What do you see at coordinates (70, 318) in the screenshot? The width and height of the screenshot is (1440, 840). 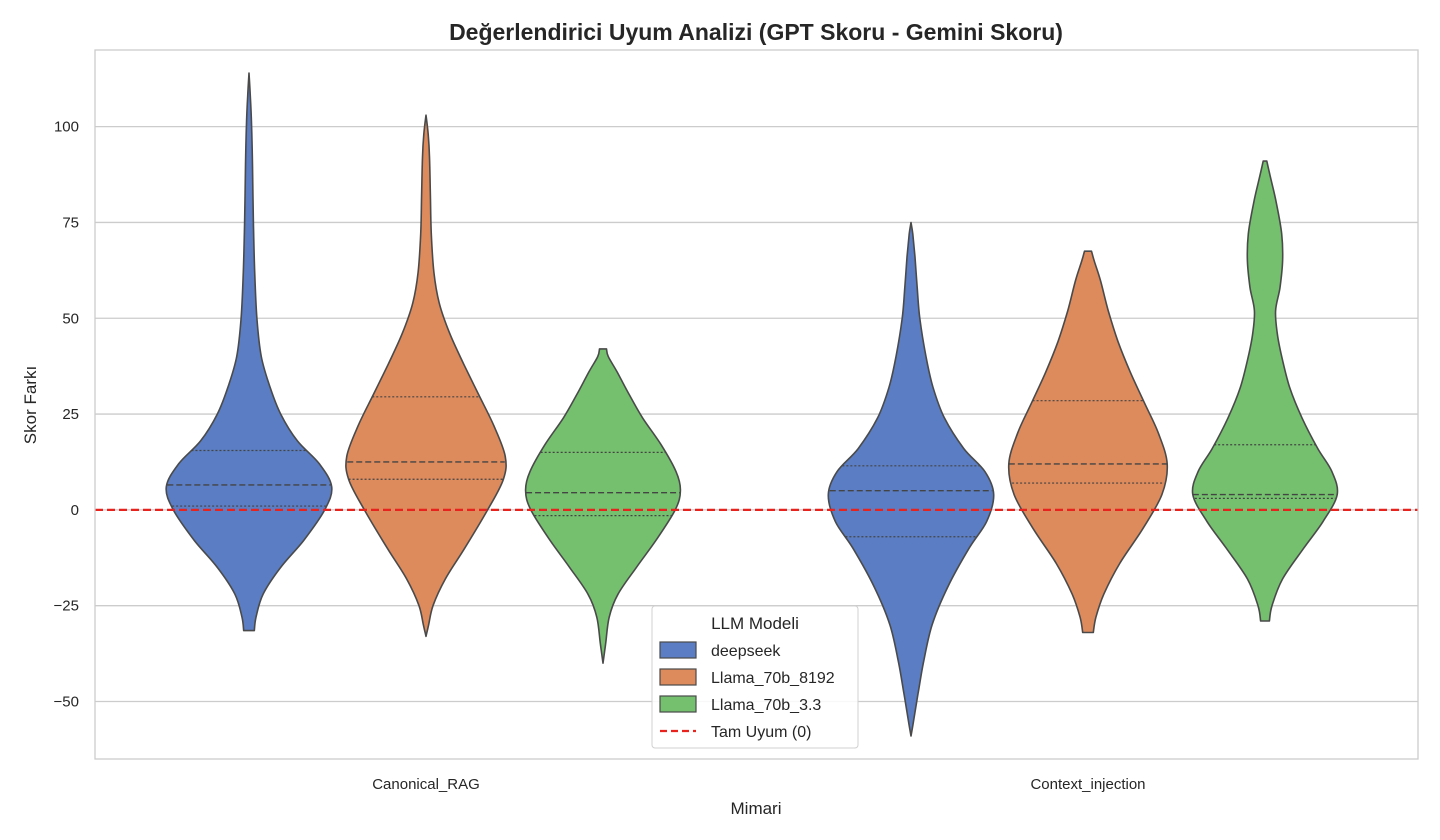 I see `y-tick-label: 50` at bounding box center [70, 318].